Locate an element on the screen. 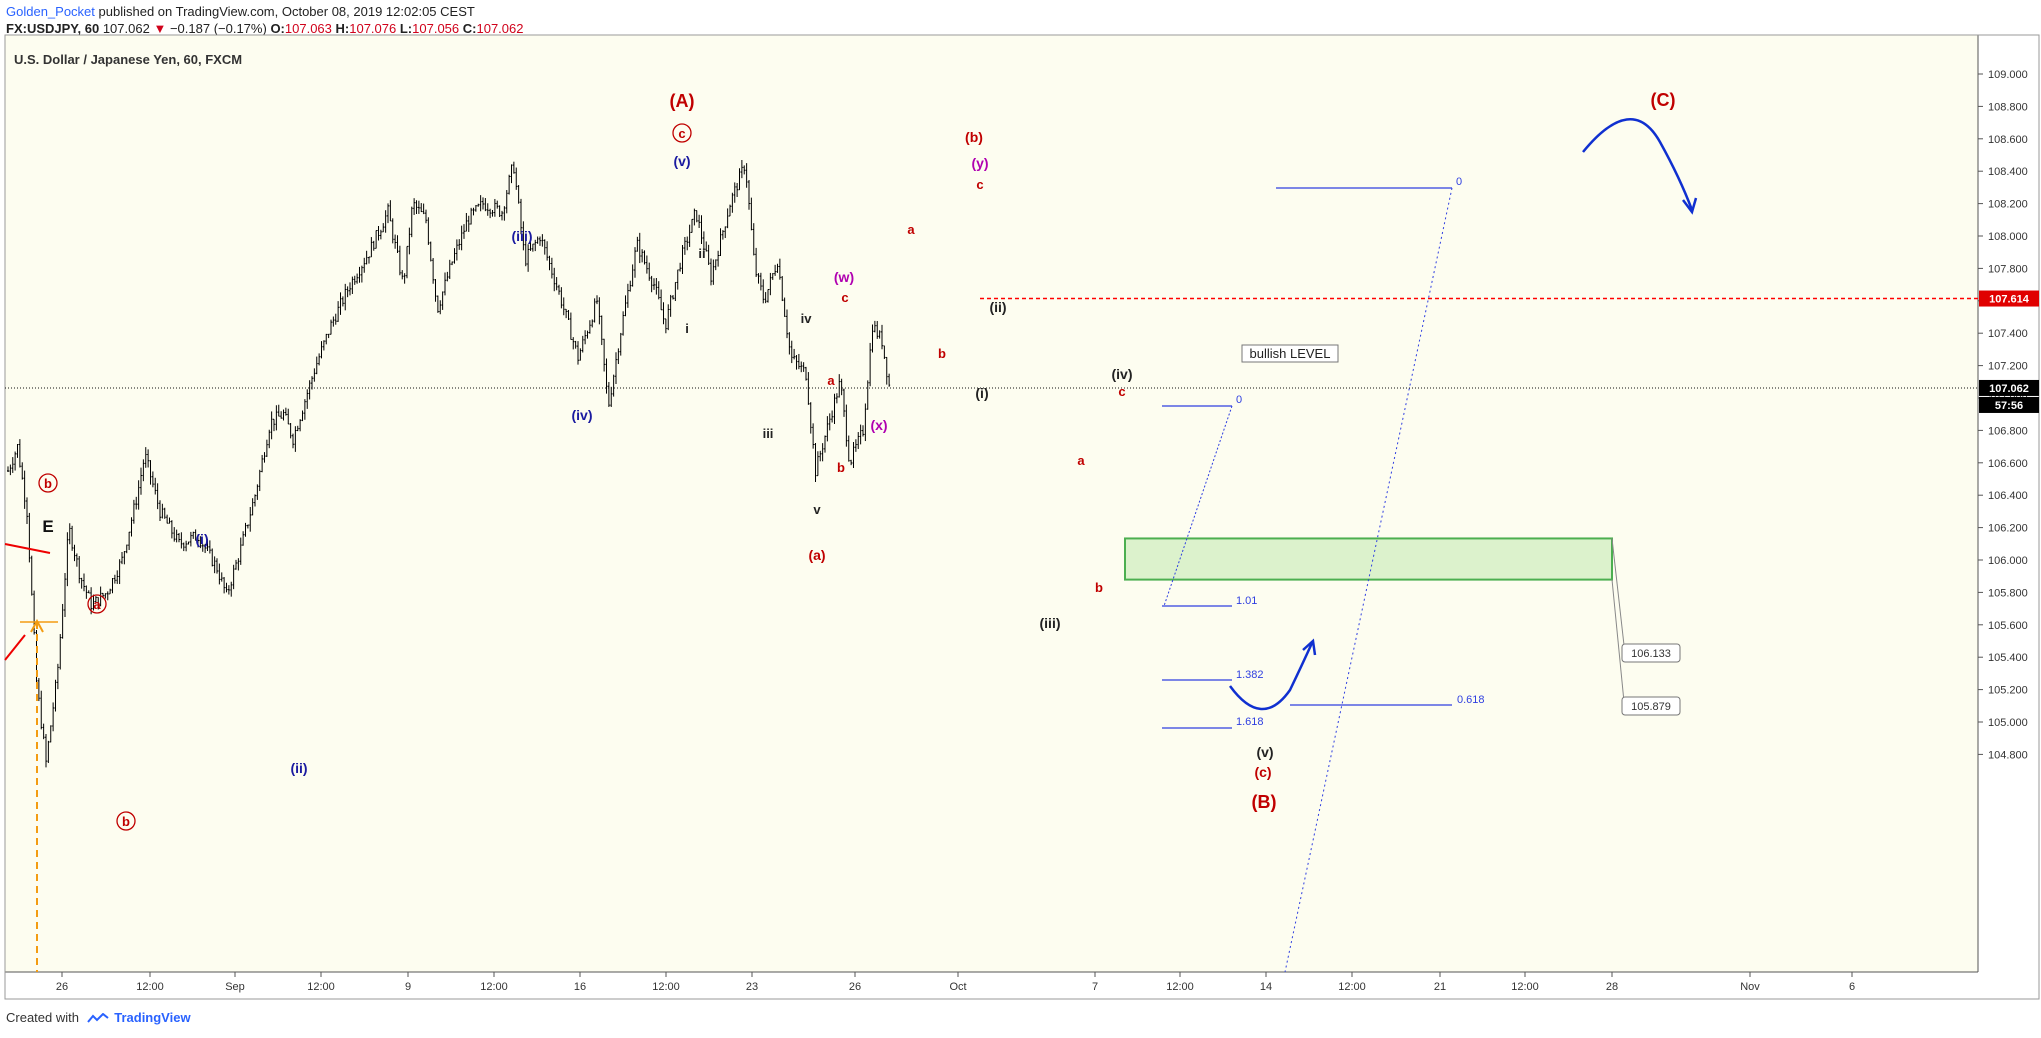 The height and width of the screenshot is (1038, 2041). price-axis-labels: 107.614 107.062 57:56 is located at coordinates (2009, 351).